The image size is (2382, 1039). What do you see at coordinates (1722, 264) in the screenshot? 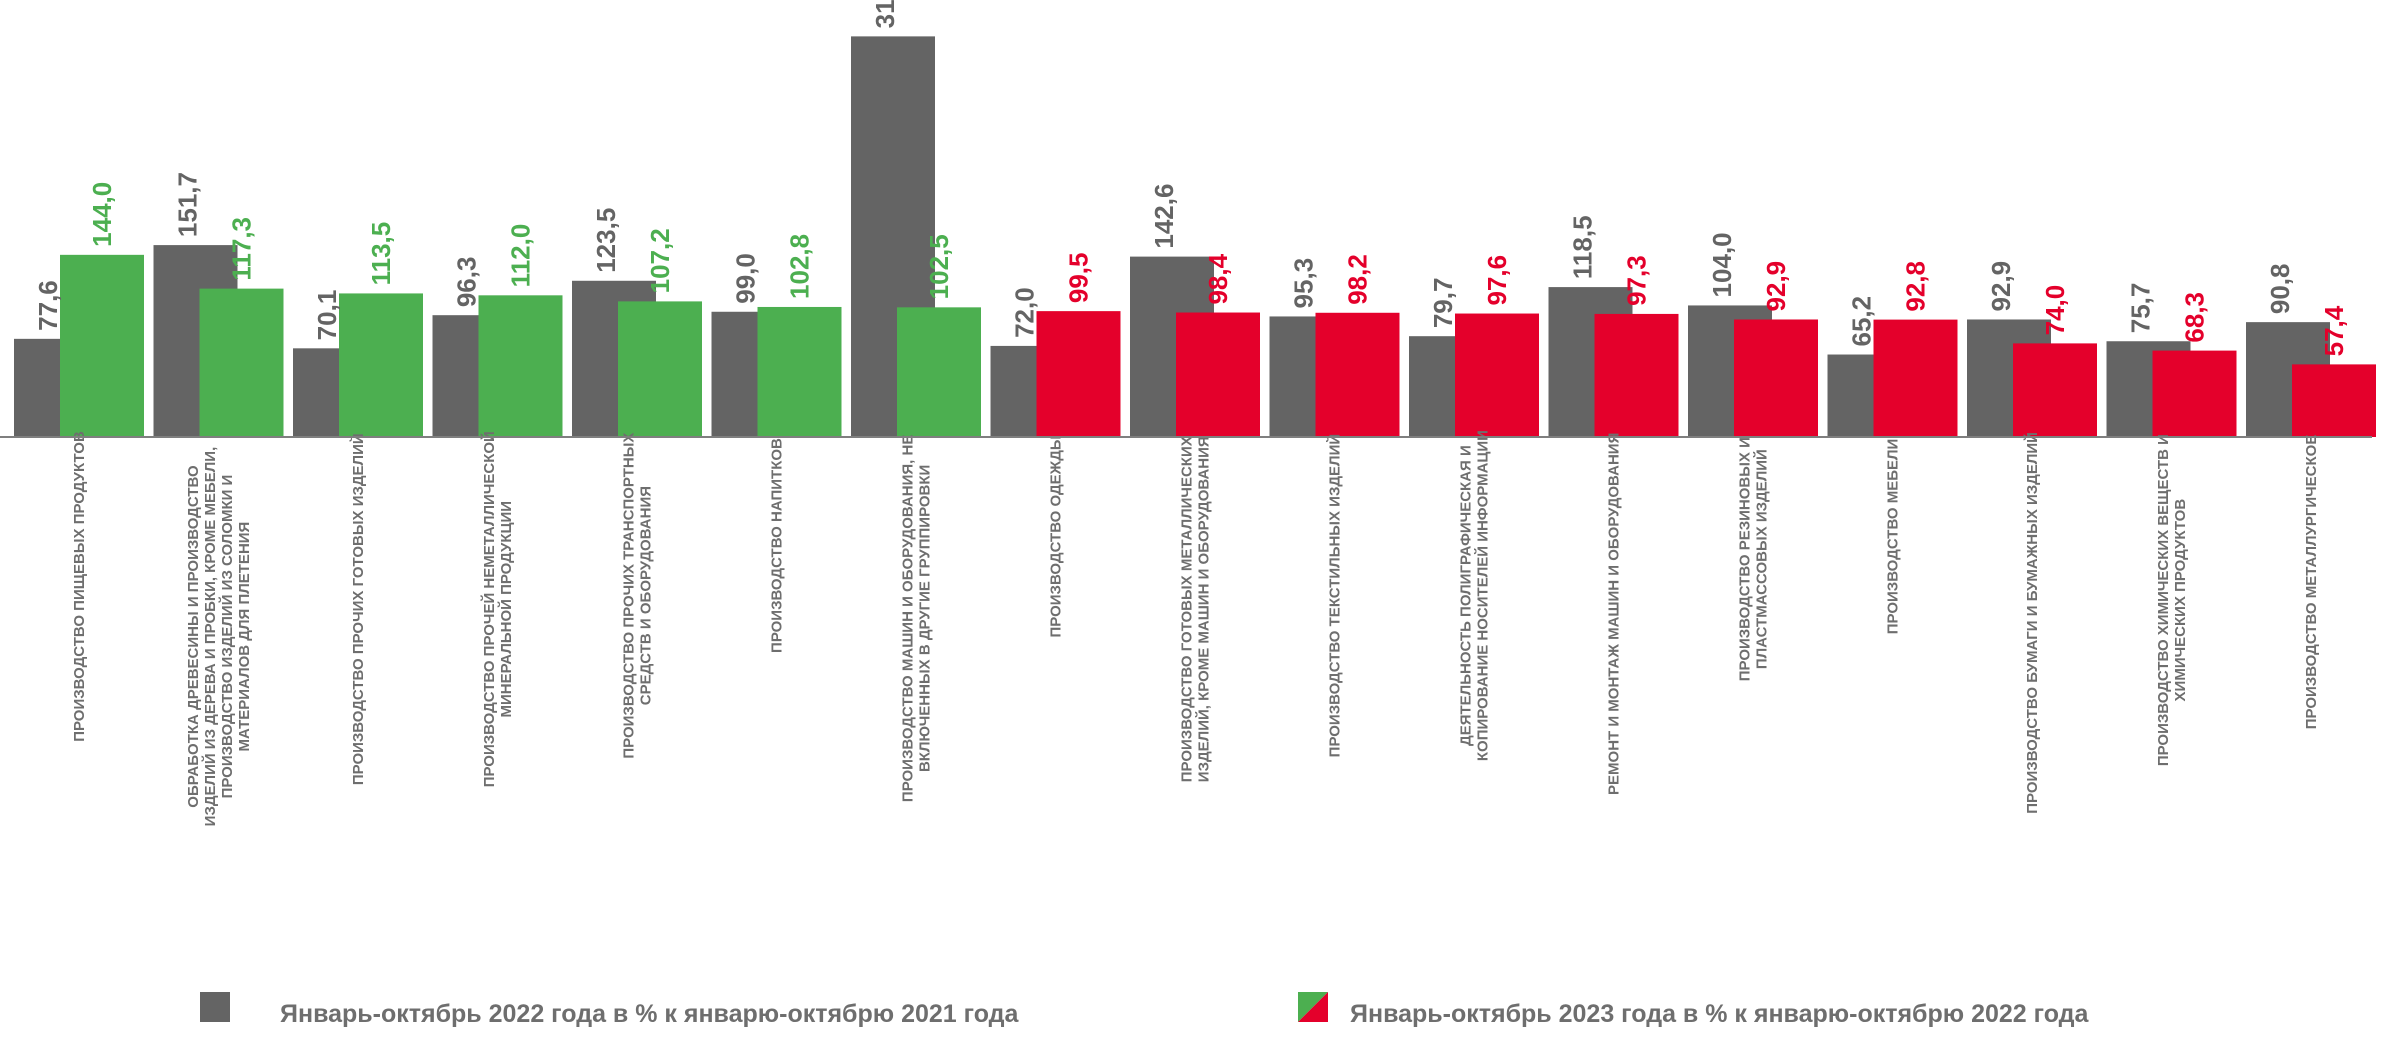
I see `data-label-2022-12: 104,0` at bounding box center [1722, 264].